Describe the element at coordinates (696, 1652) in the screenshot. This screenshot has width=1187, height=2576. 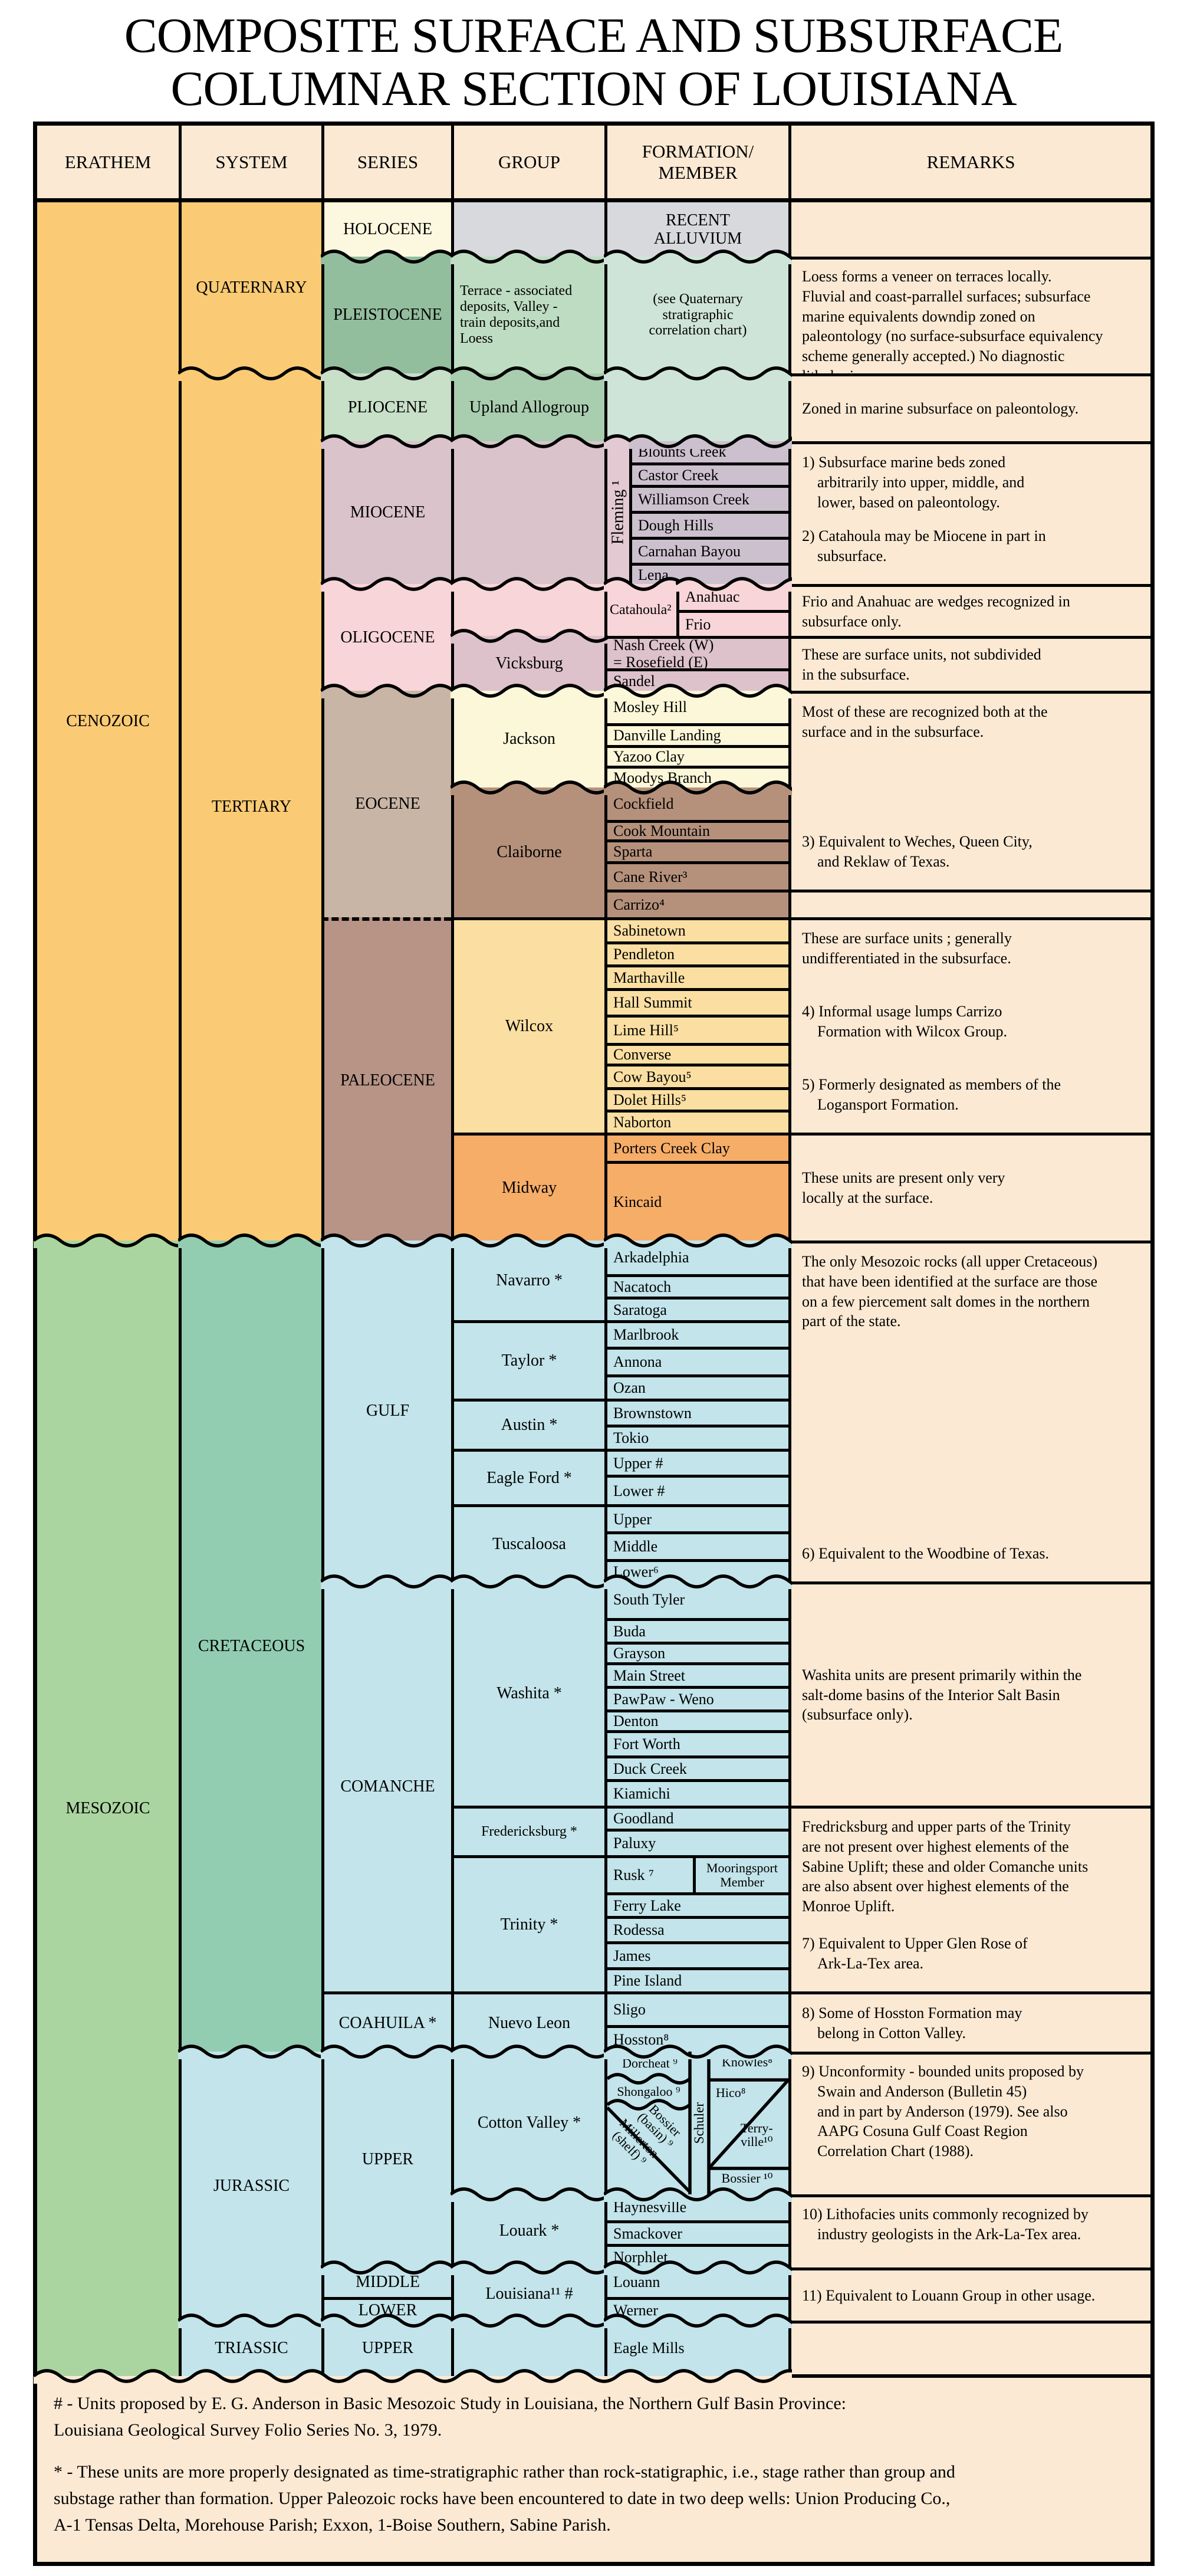
I see `formation-grayson: Grayson` at that location.